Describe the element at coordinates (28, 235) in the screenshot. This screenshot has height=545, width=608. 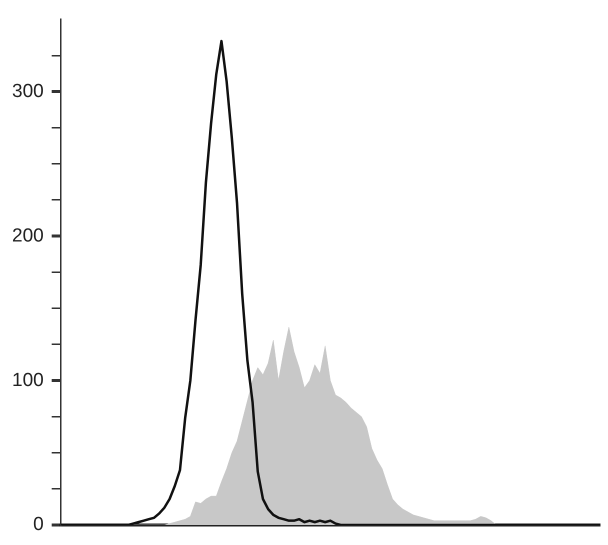
I see `y-tick-label: 200` at that location.